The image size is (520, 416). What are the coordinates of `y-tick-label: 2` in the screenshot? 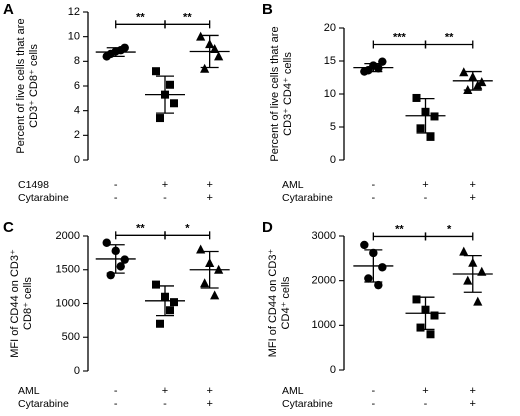 It's located at (77, 135).